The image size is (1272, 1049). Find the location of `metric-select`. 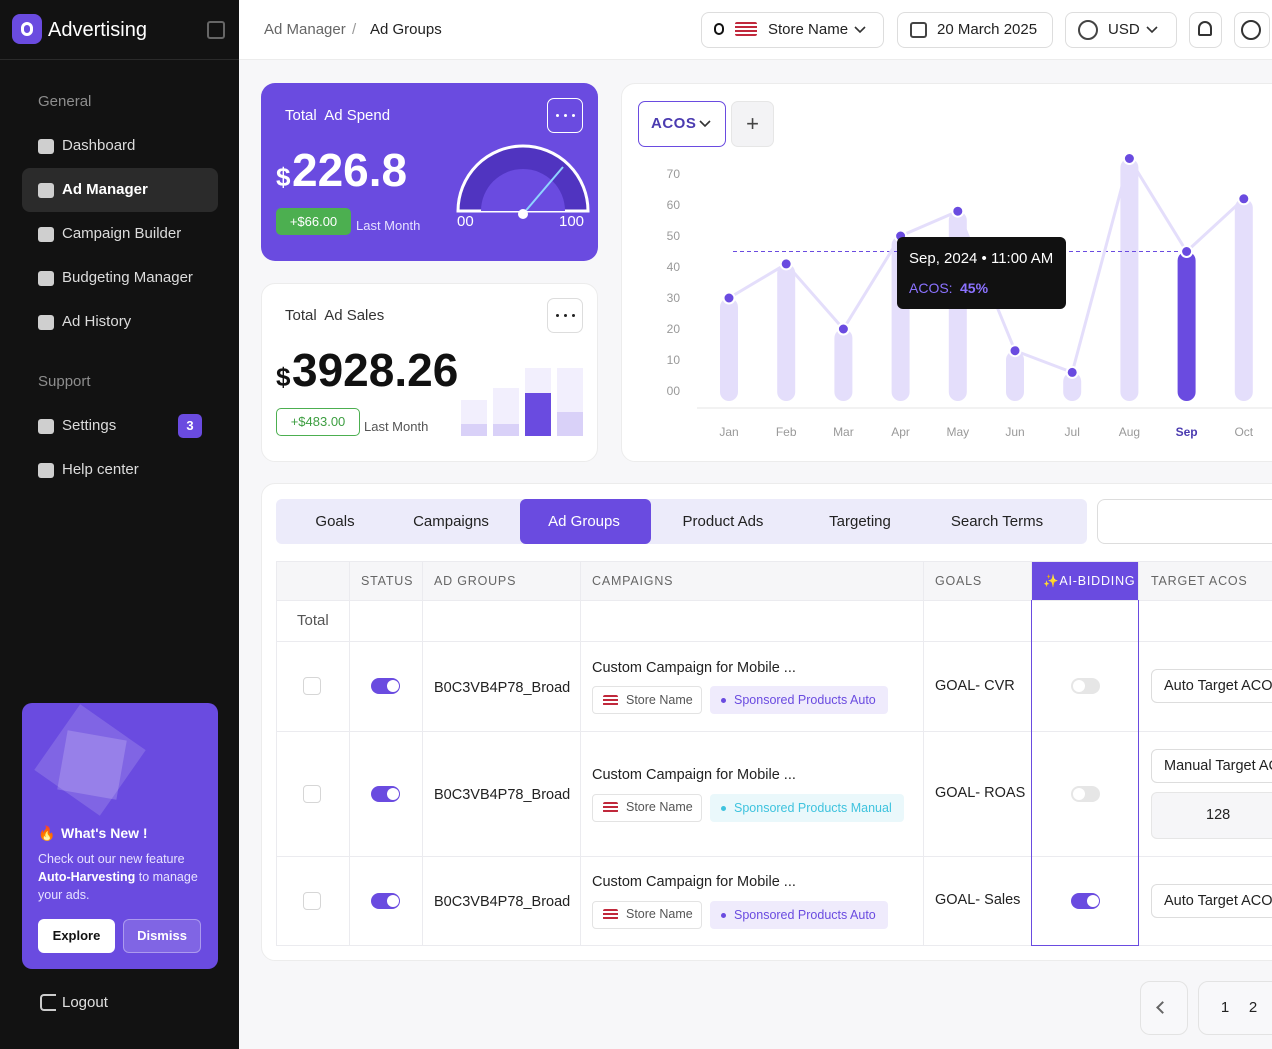

metric-select is located at coordinates (682, 124).